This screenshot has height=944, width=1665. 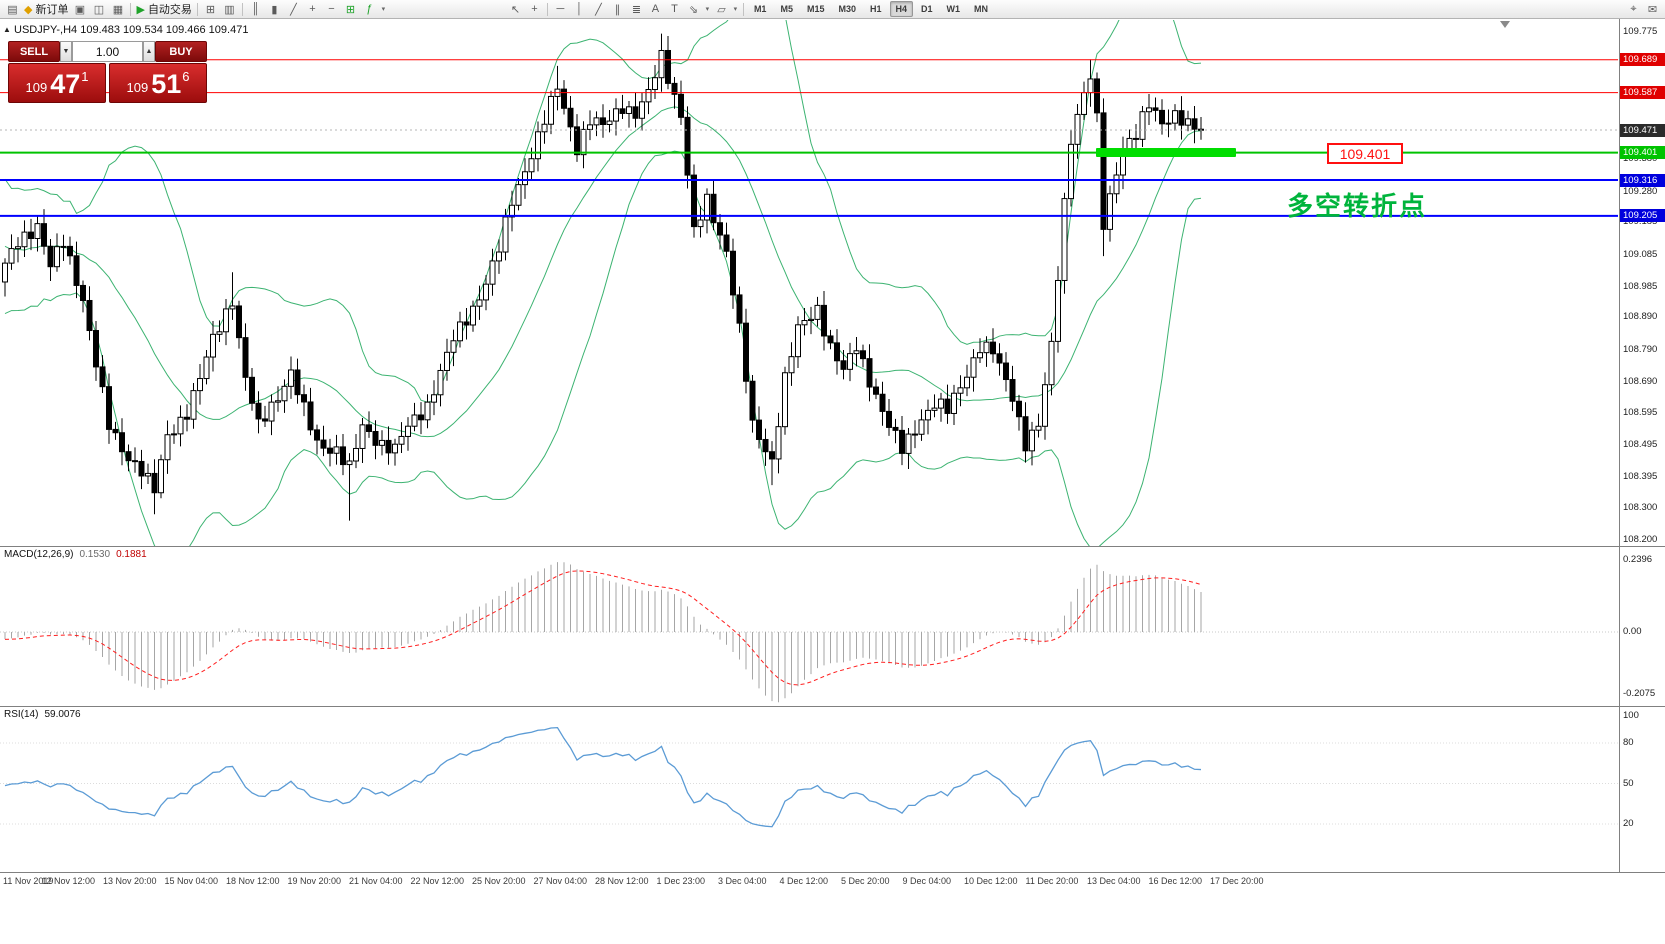 I want to click on buy-price-sup: 6, so click(x=186, y=76).